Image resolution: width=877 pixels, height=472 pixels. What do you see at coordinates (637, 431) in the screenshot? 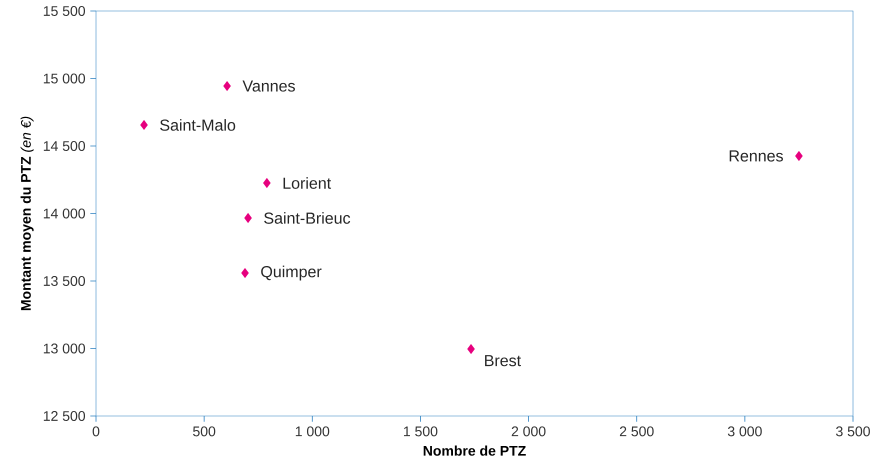
I see `x-tick-label: 2 500` at bounding box center [637, 431].